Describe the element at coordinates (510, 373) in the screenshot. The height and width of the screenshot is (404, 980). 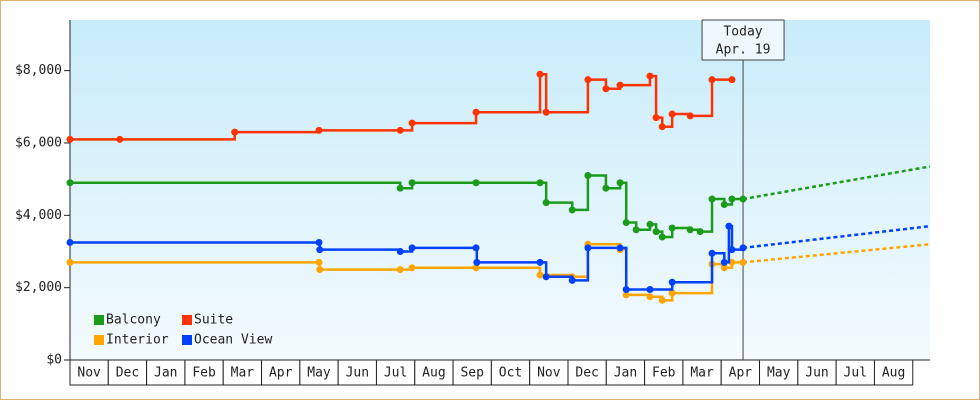
I see `x-tick-label: Oct` at that location.